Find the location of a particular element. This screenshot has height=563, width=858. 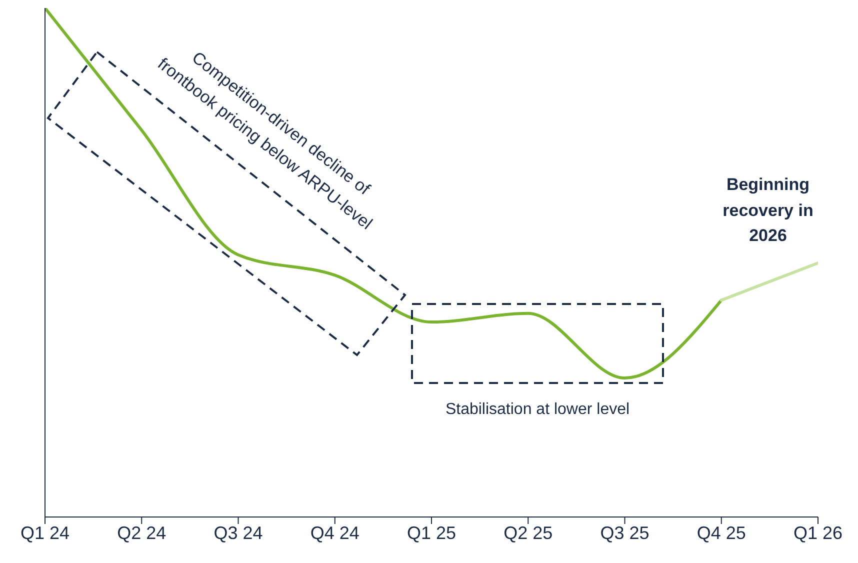

annotation: Beginning recovery in 2026 is located at coordinates (768, 210).